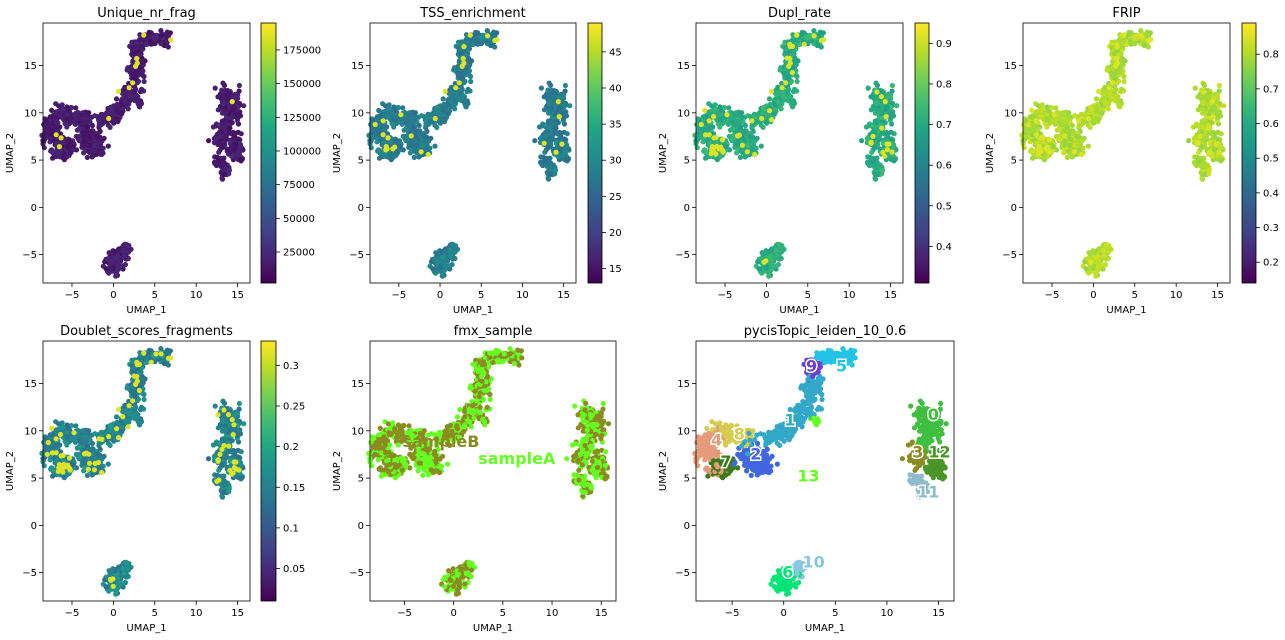  I want to click on colorbar-tick-label: 25000, so click(299, 253).